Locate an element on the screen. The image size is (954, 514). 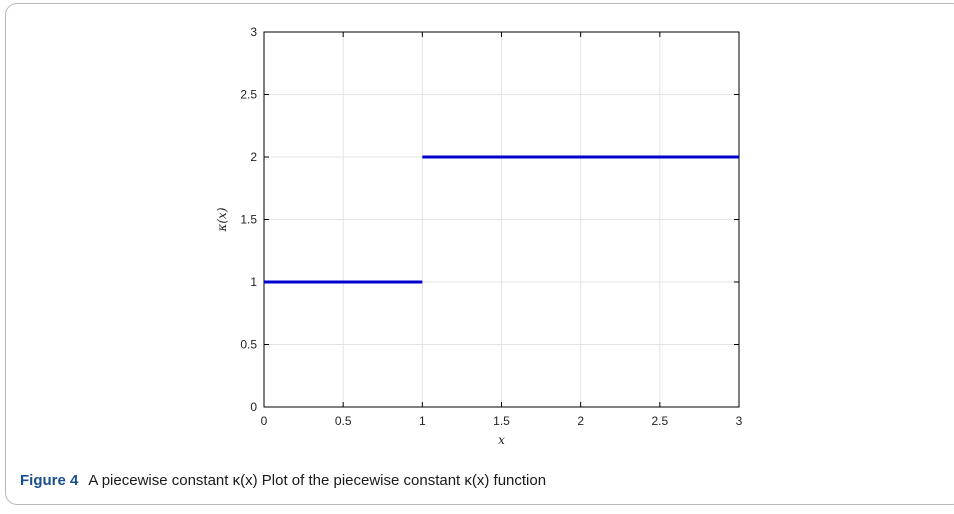
x-tick-label-3: 1.5 is located at coordinates (501, 421).